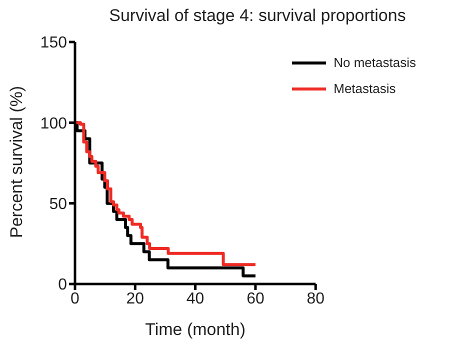 This screenshot has width=456, height=343. What do you see at coordinates (195, 299) in the screenshot?
I see `x-tick-label: 40` at bounding box center [195, 299].